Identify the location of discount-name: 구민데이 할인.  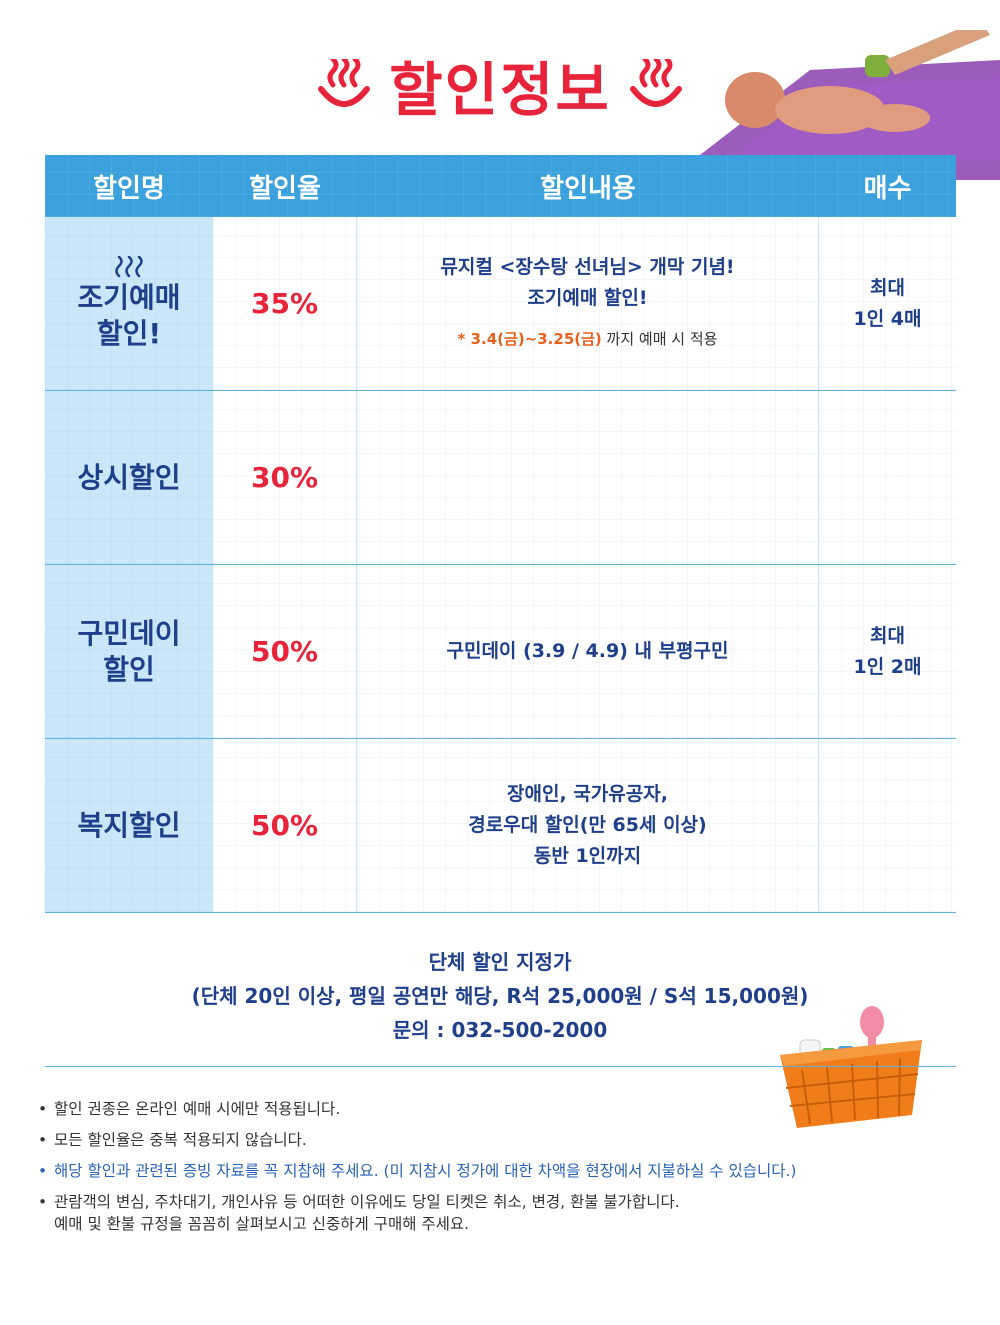
(129, 651).